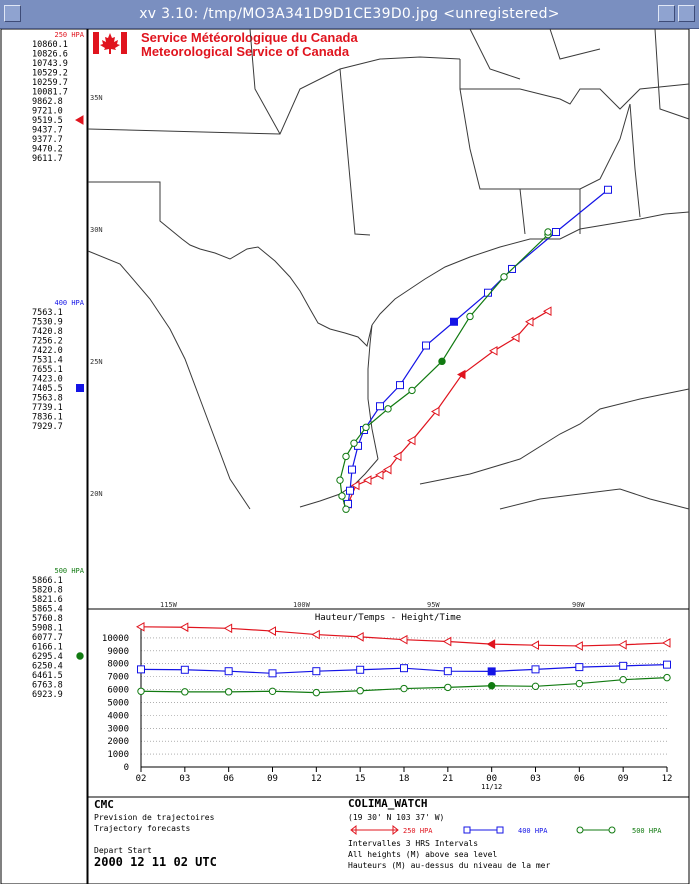 This screenshot has width=699, height=884. Describe the element at coordinates (47, 323) in the screenshot. I see `side-height-value: 7530.9` at that location.